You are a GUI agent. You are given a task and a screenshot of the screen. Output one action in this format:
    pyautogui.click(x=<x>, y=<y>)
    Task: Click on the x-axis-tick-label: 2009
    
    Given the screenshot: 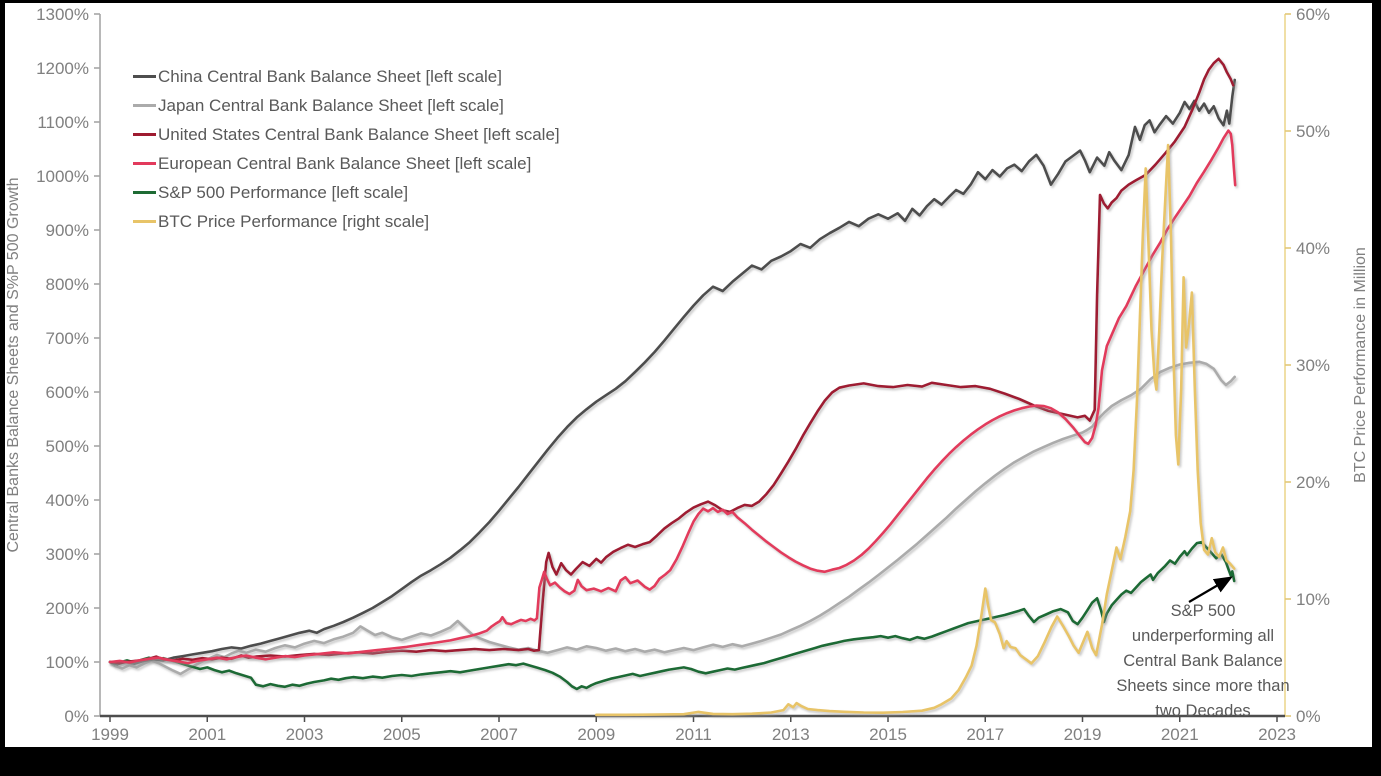 What is the action you would take?
    pyautogui.click(x=596, y=734)
    